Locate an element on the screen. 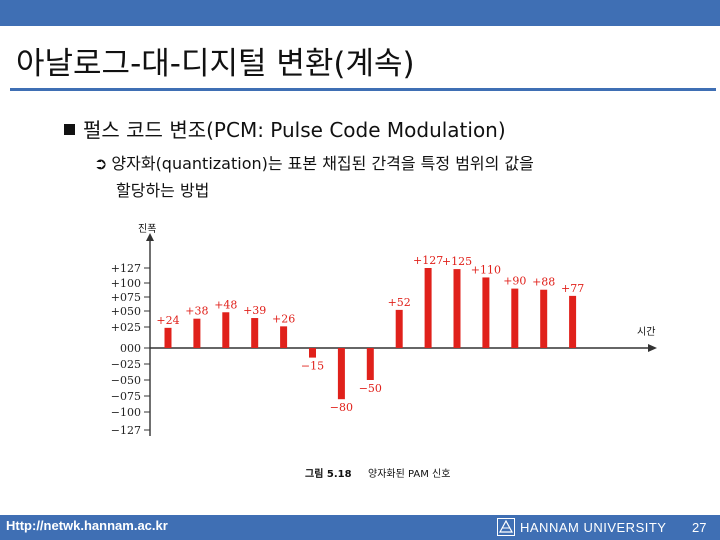 This screenshot has height=540, width=720. value-label: +110 is located at coordinates (486, 269).